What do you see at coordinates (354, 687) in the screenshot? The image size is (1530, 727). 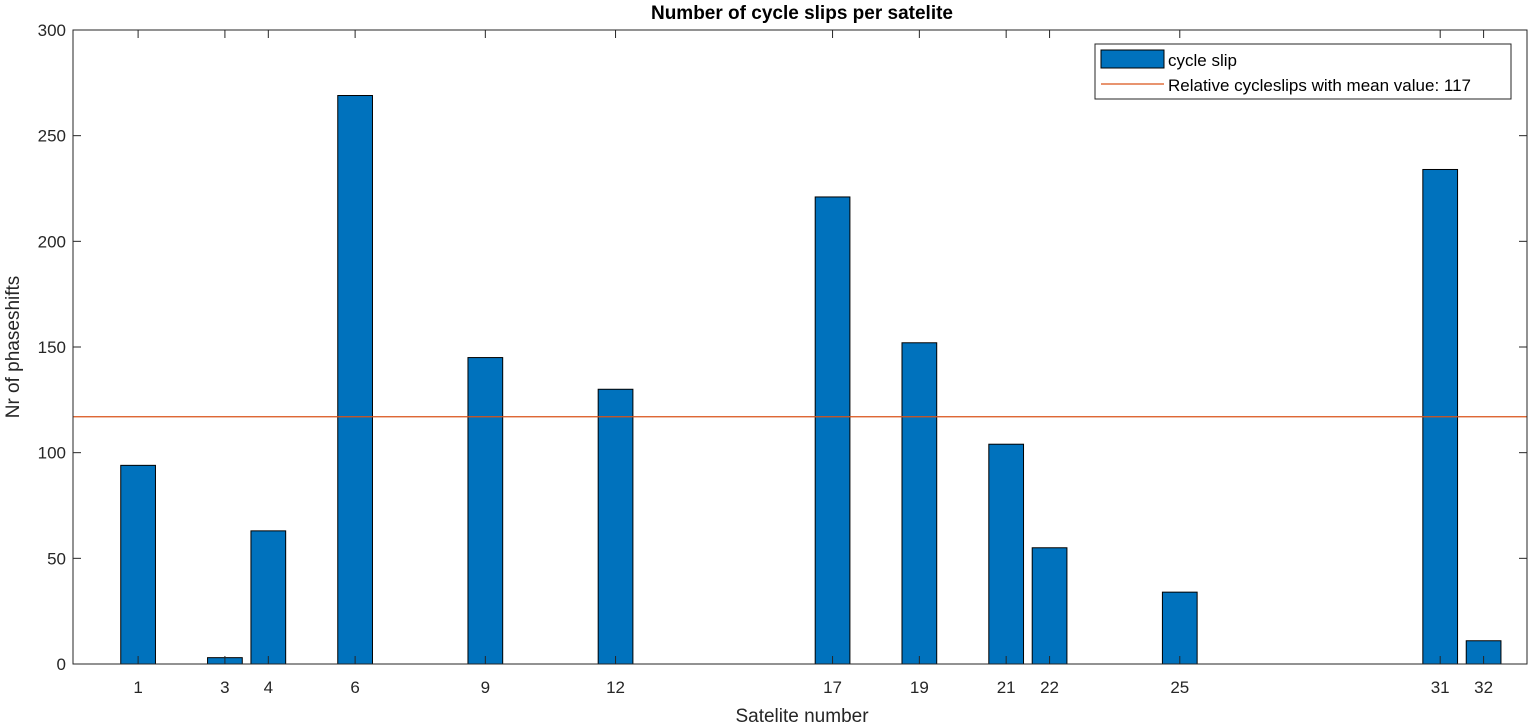 I see `x-tick-label: 6` at bounding box center [354, 687].